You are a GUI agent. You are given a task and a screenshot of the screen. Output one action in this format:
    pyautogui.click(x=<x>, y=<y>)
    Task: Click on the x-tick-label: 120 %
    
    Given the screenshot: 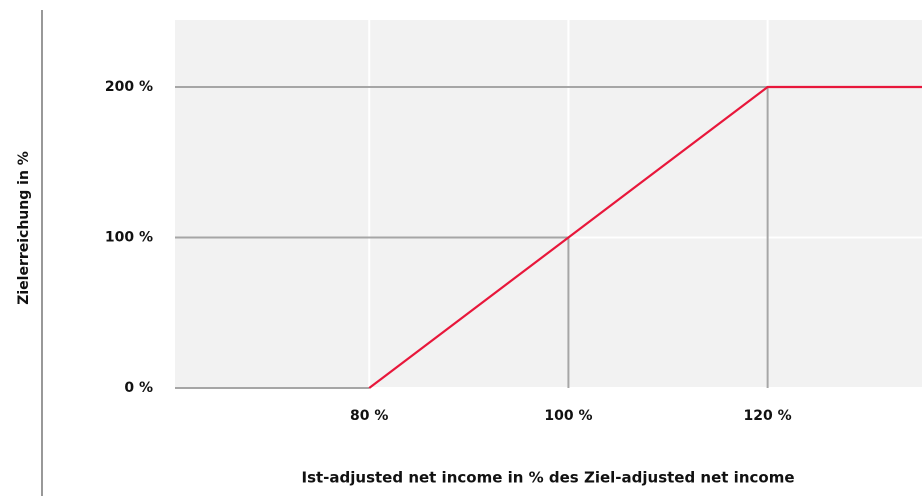 What is the action you would take?
    pyautogui.click(x=768, y=416)
    